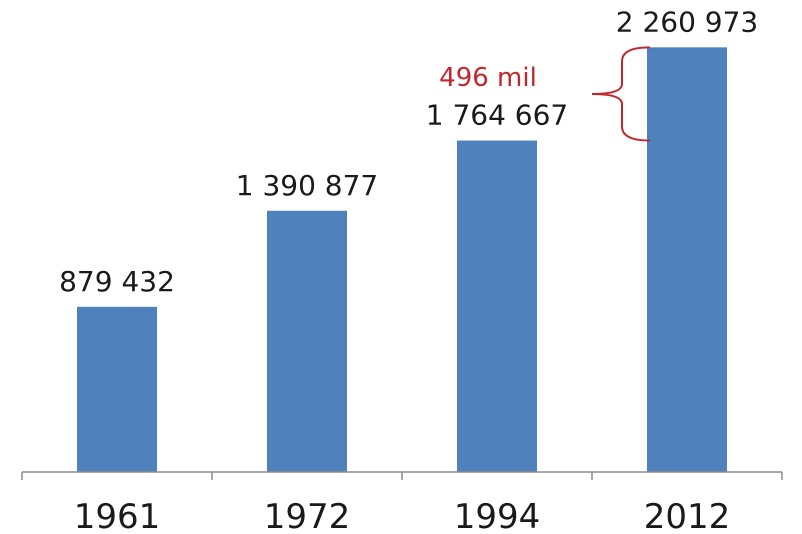 Image resolution: width=802 pixels, height=534 pixels. What do you see at coordinates (497, 515) in the screenshot?
I see `tick-label-1994: 1994` at bounding box center [497, 515].